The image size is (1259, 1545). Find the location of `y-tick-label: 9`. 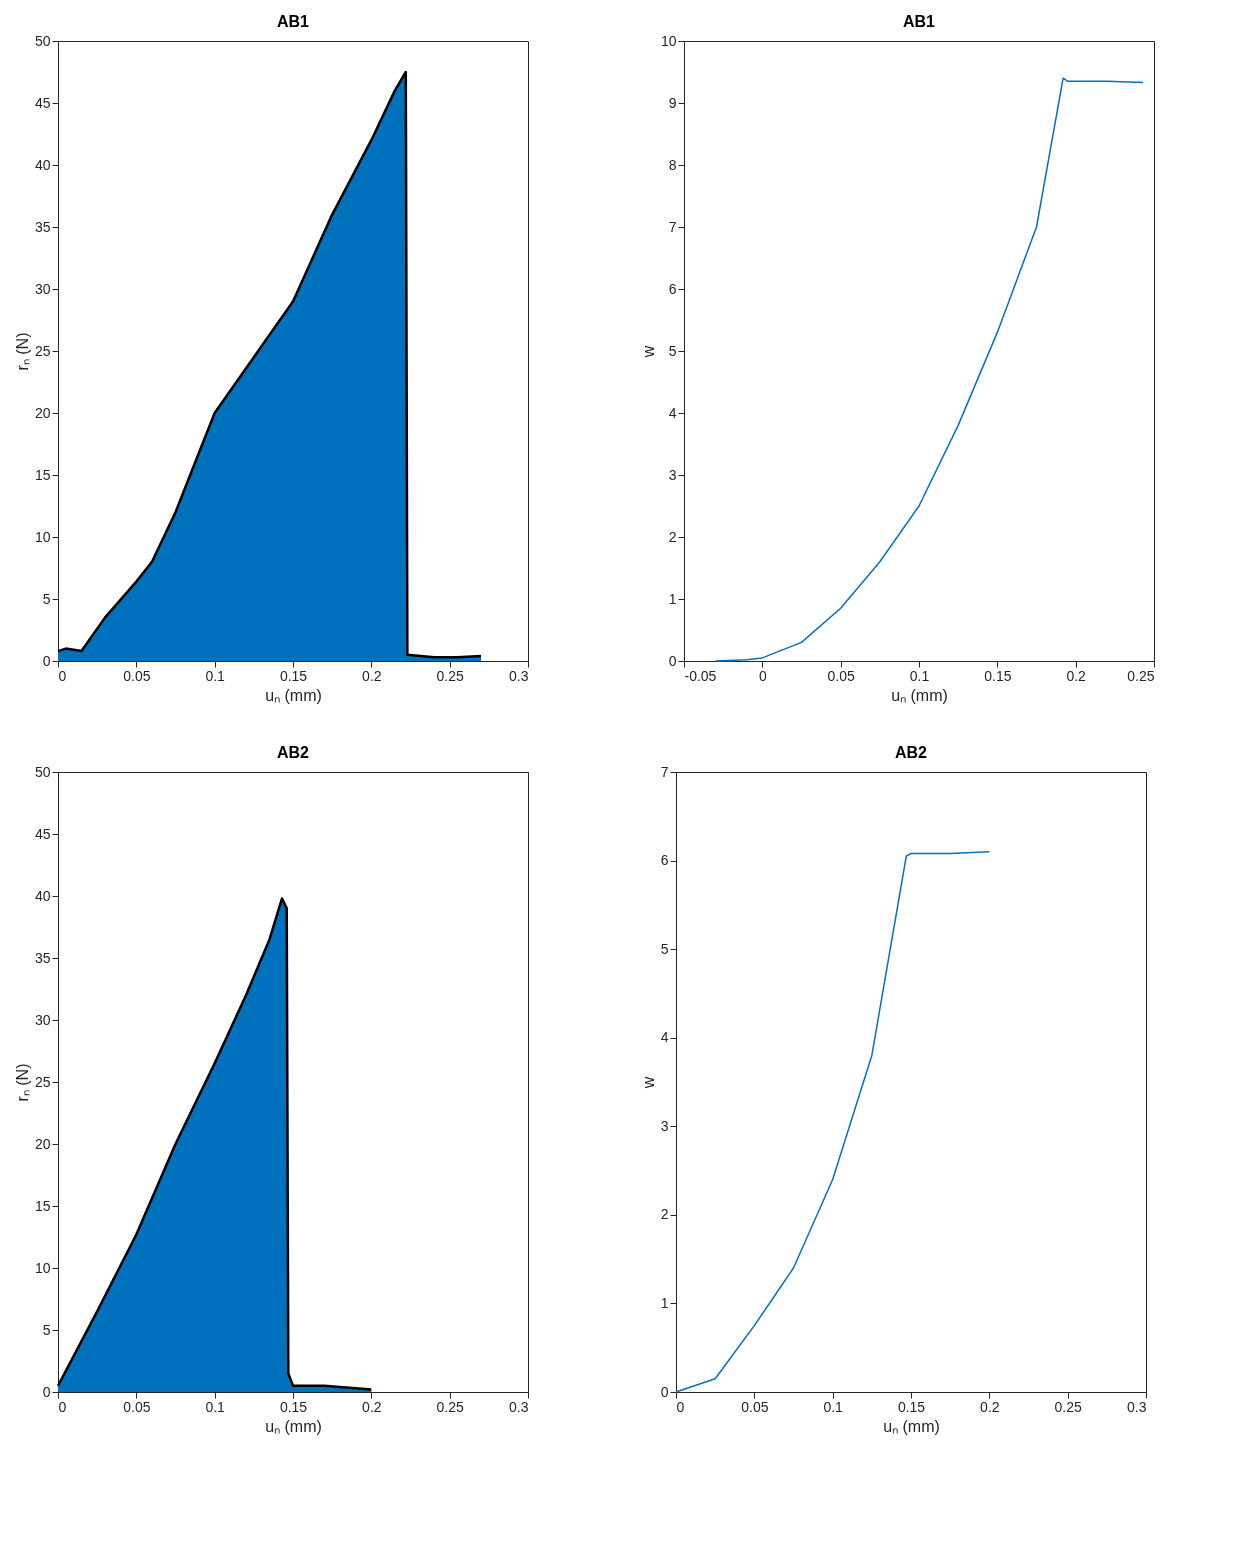

y-tick-label: 9 is located at coordinates (672, 102).